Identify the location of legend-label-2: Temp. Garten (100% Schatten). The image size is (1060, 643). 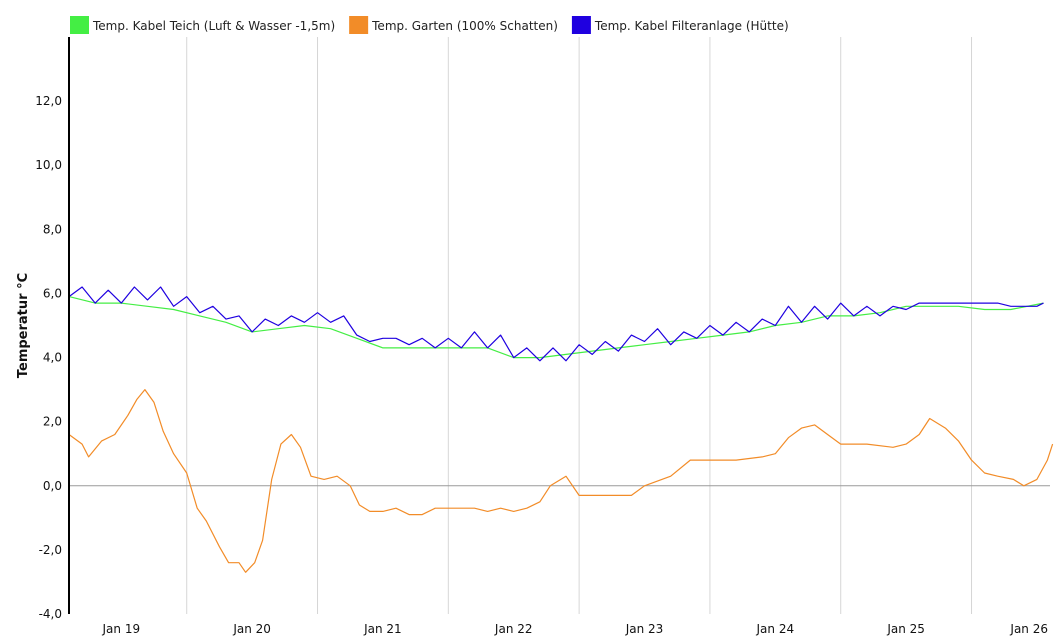
(464, 26).